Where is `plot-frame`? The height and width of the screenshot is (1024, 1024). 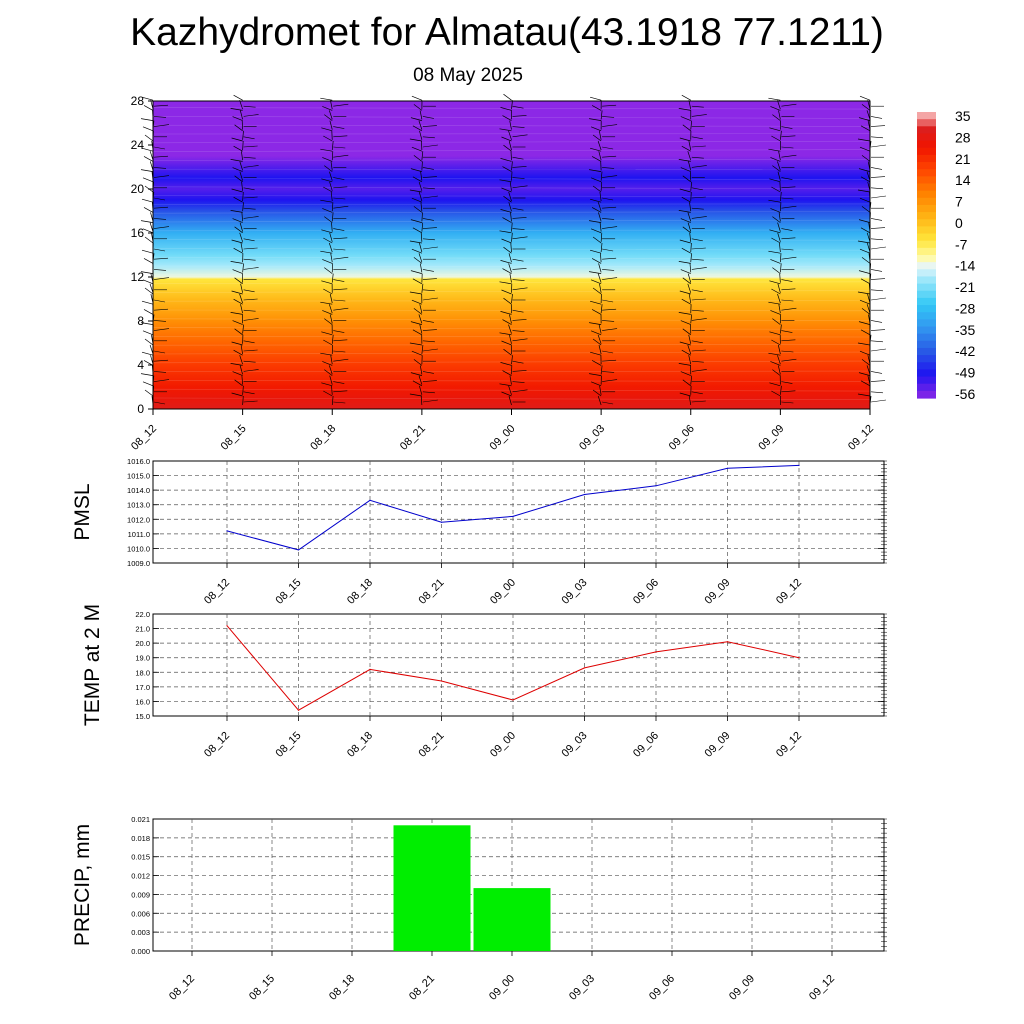
plot-frame is located at coordinates (518, 512).